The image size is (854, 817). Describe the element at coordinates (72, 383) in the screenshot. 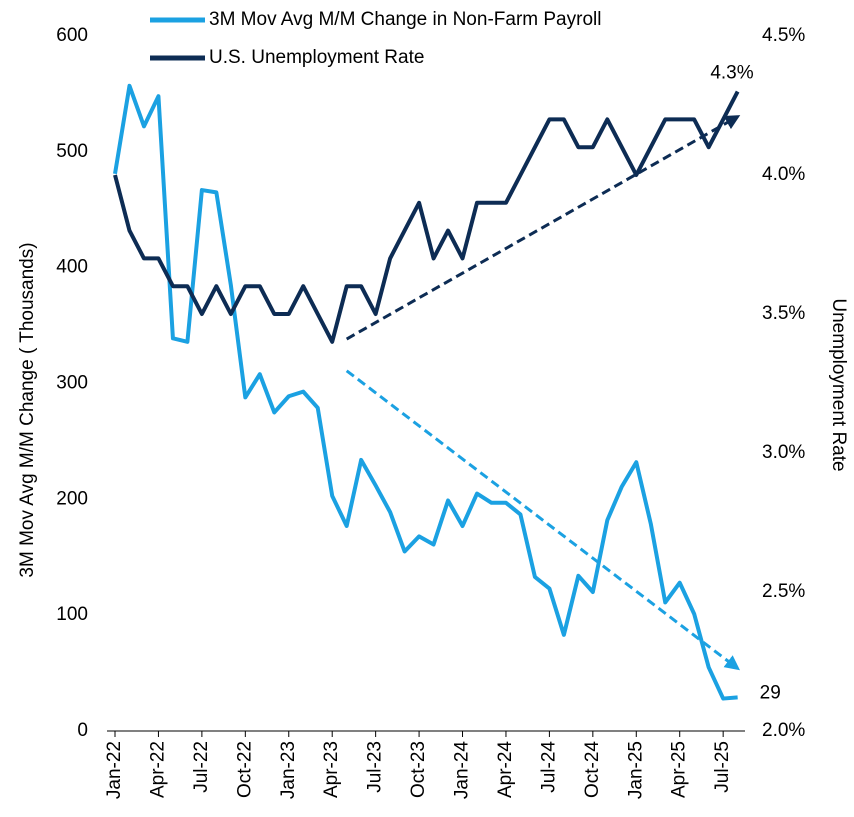

I see `y-tick-label: 300` at that location.